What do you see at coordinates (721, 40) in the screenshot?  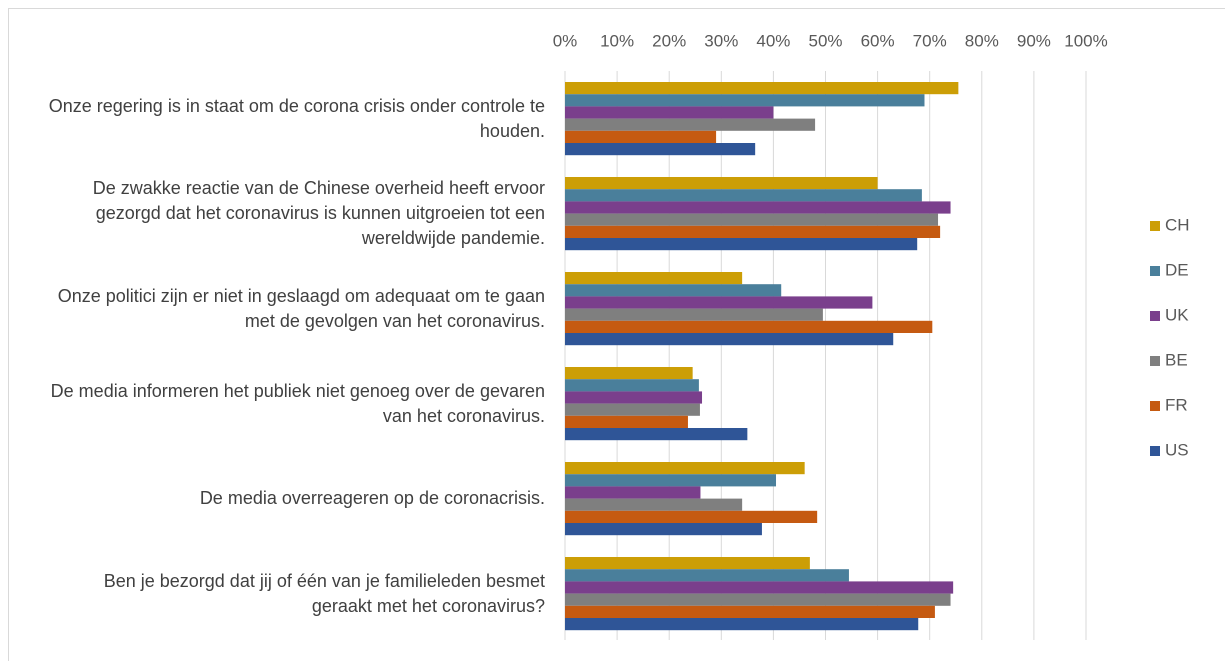 I see `x-tick-label: 30%` at bounding box center [721, 40].